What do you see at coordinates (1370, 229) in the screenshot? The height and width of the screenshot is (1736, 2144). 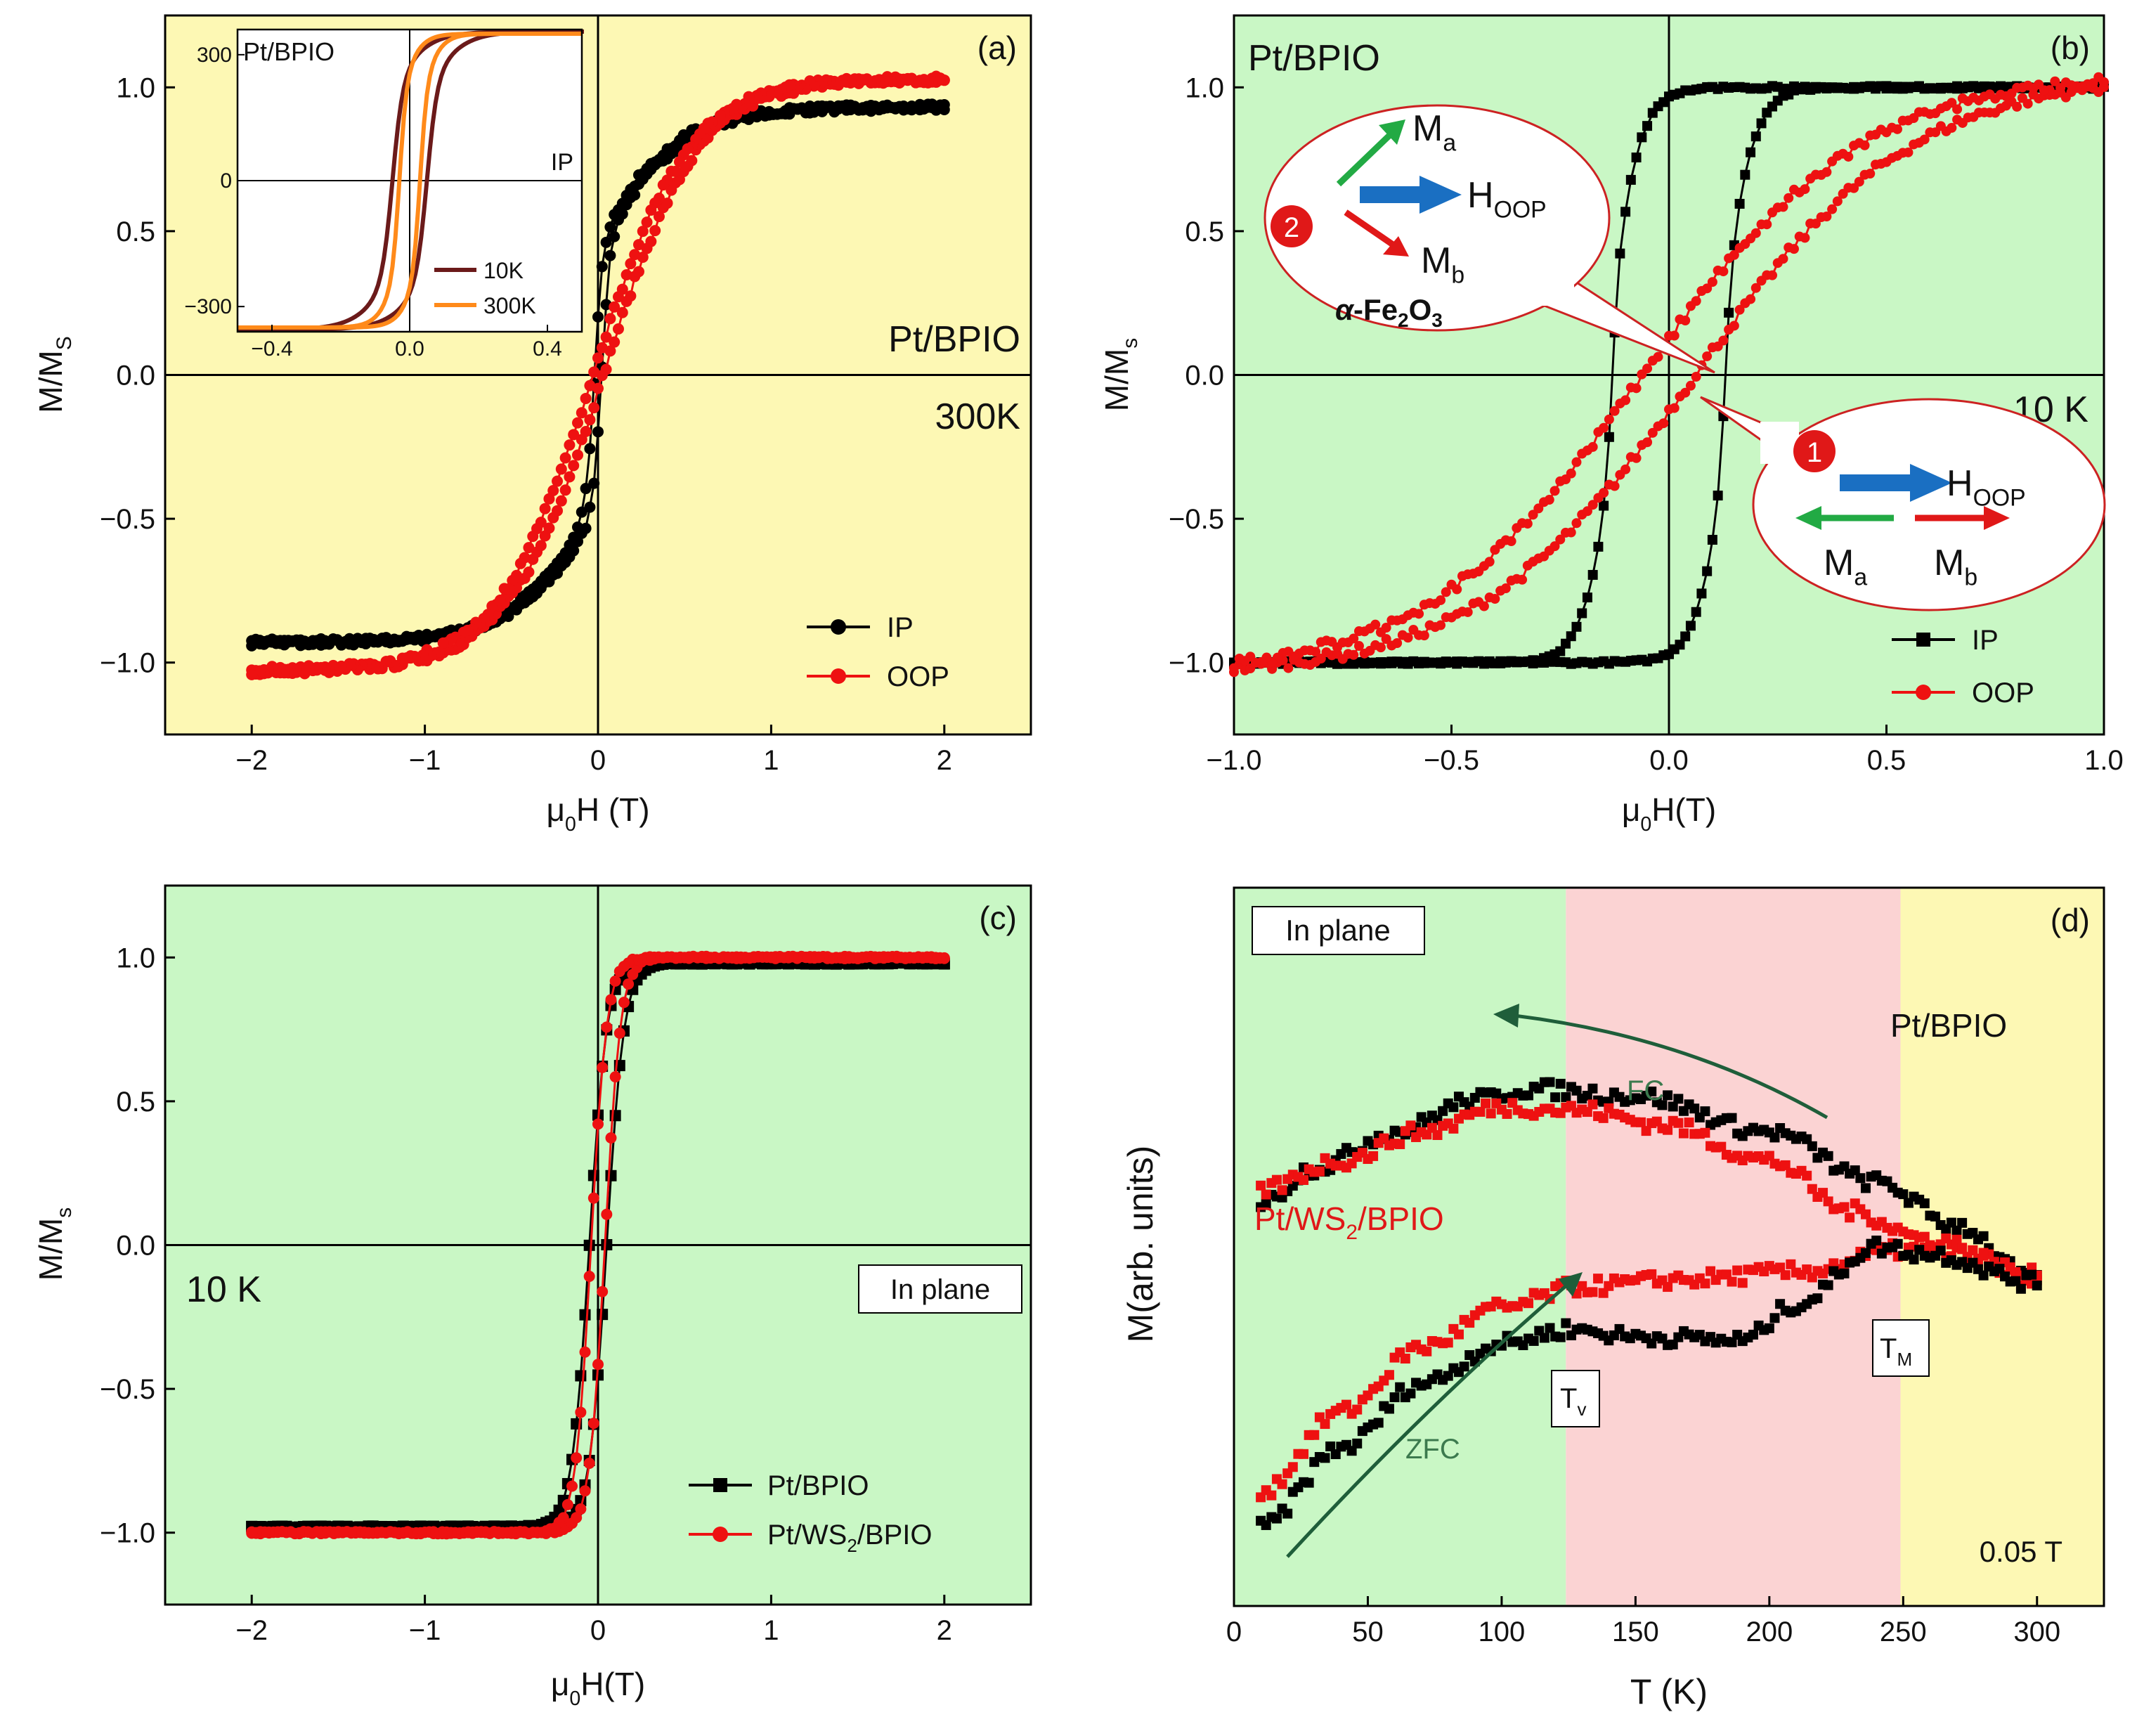 I see `mb-arrow-shaft` at bounding box center [1370, 229].